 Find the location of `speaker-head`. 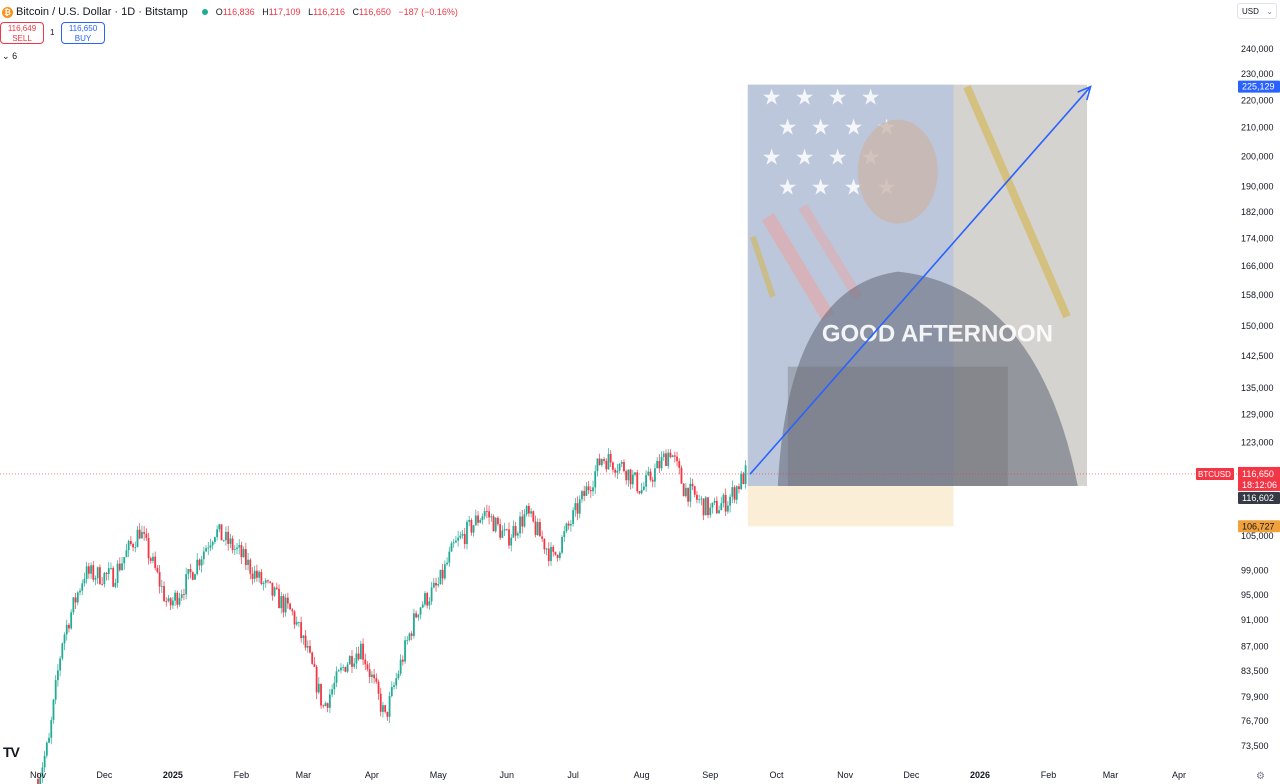

speaker-head is located at coordinates (897, 171).